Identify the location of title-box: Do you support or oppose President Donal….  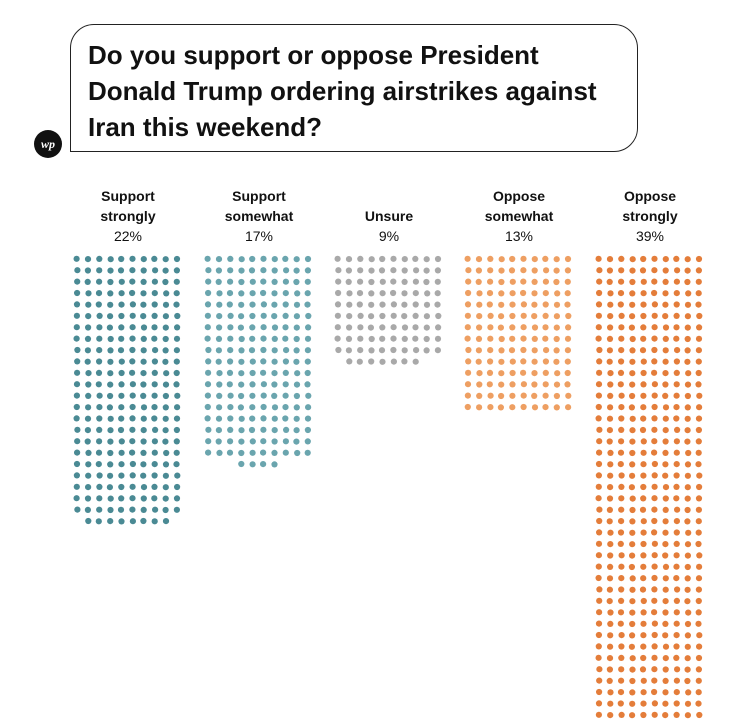
(354, 88).